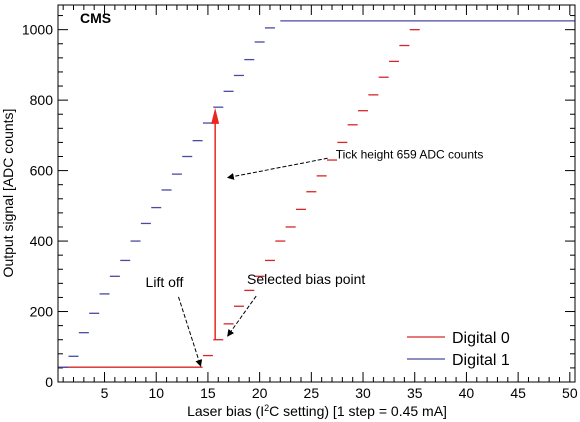 This screenshot has height=422, width=580. What do you see at coordinates (570, 393) in the screenshot?
I see `x-tick-label: 50` at bounding box center [570, 393].